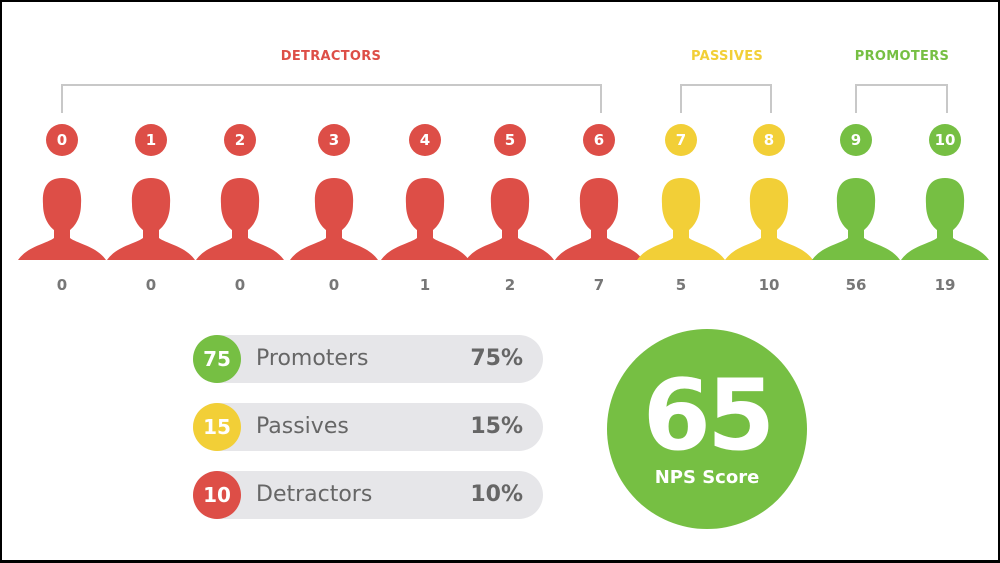  Describe the element at coordinates (510, 285) in the screenshot. I see `response-count: 2` at that location.